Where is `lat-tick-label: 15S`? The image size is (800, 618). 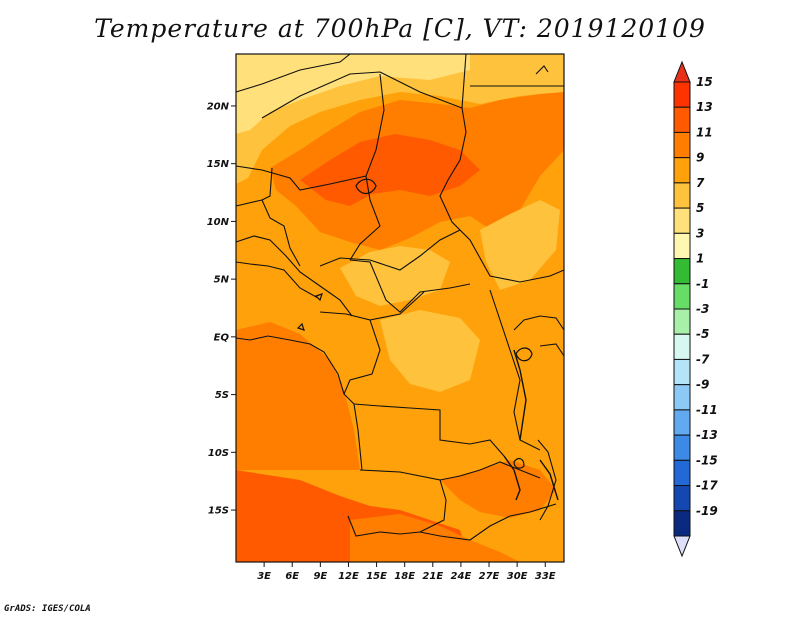 lat-tick-label: 15S is located at coordinates (218, 511).